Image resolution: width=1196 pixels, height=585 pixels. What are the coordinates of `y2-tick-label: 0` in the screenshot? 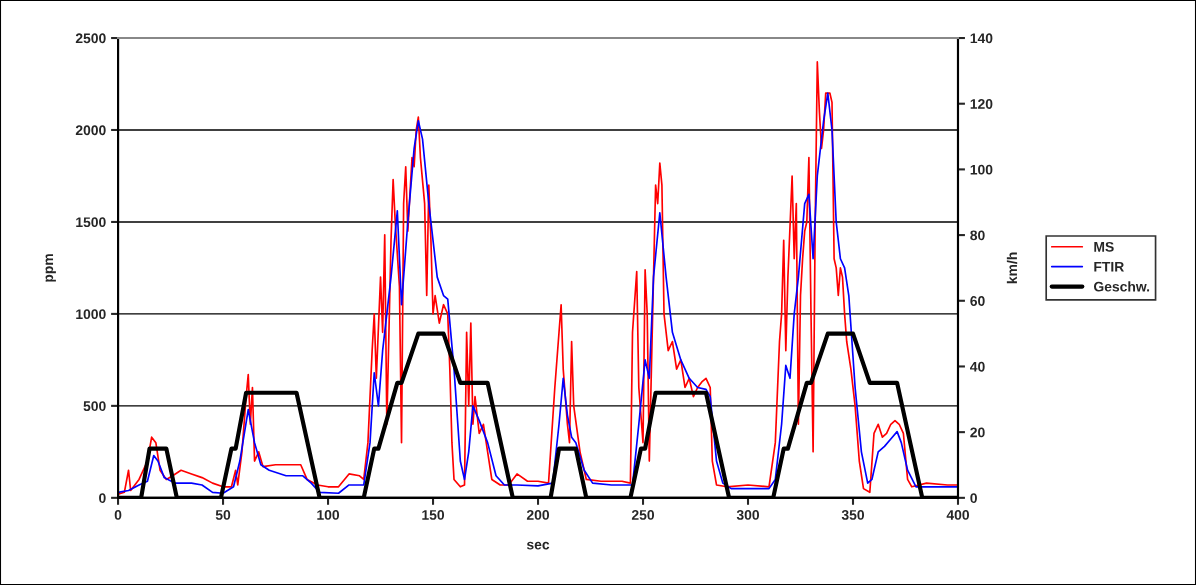 It's located at (973, 498).